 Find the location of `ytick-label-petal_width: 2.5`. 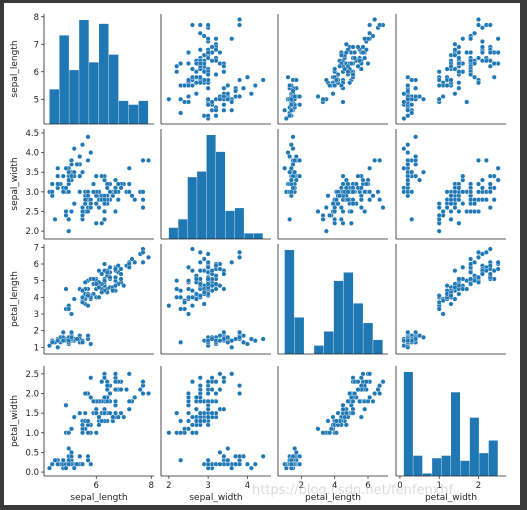

ytick-label-petal_width: 2.5 is located at coordinates (32, 375).